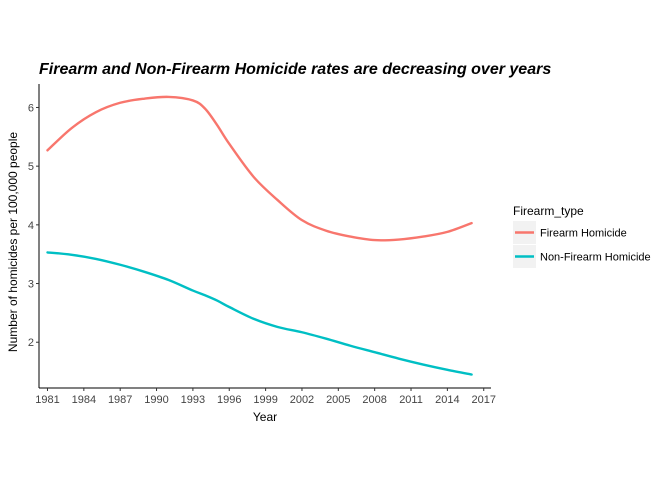 The width and height of the screenshot is (672, 480). What do you see at coordinates (13, 242) in the screenshot?
I see `y-axis-title: Number of homicides per 100,000 people` at bounding box center [13, 242].